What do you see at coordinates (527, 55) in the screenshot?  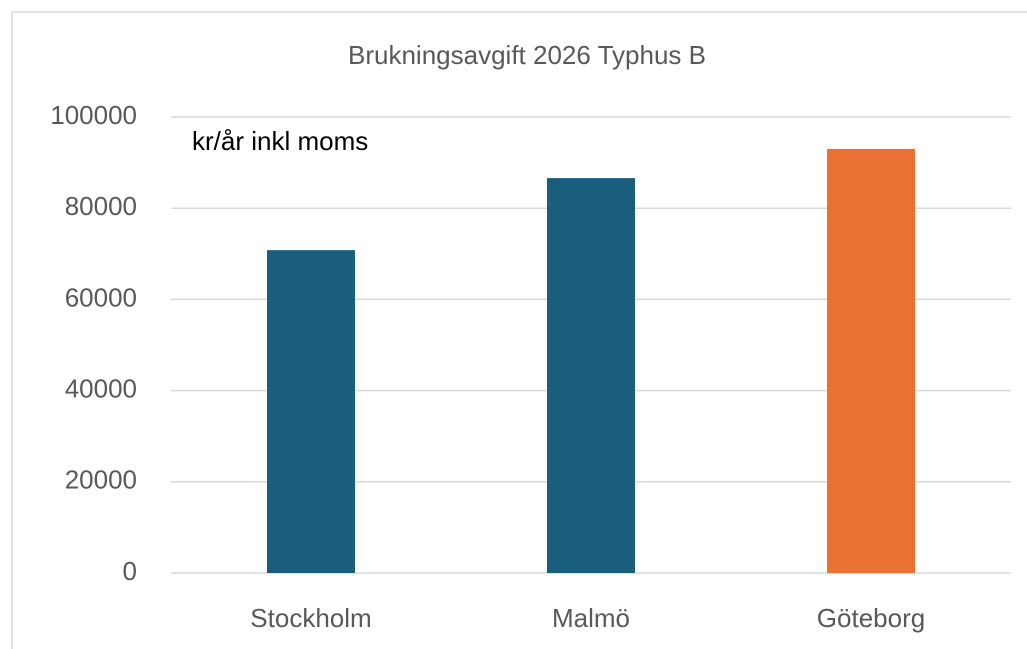 I see `chart-title: Brukningsavgift 2026 Typhus B` at bounding box center [527, 55].